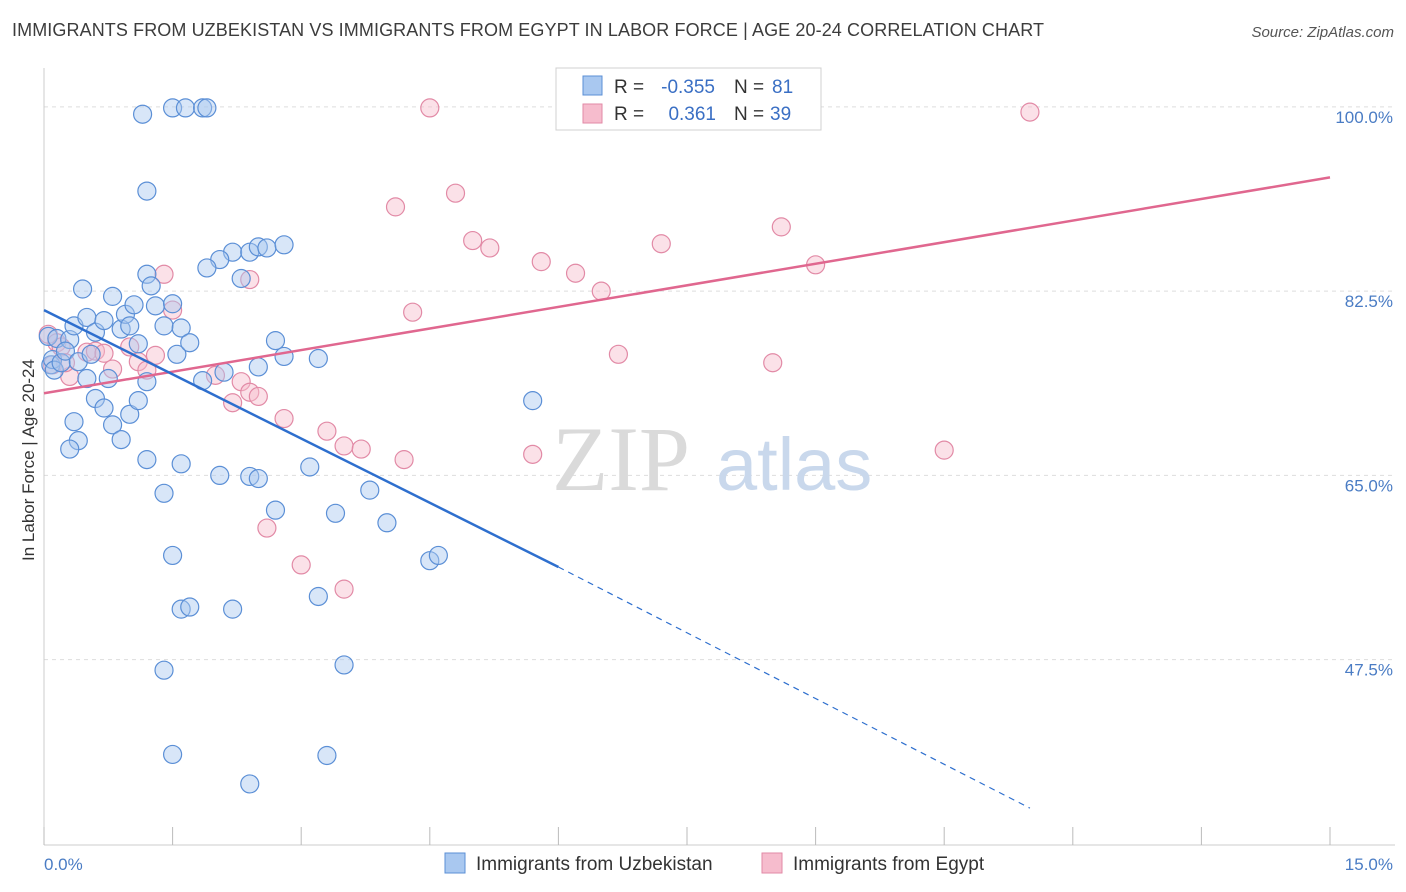  What do you see at coordinates (1369, 670) in the screenshot?
I see `ytick-label-0: 47.5%` at bounding box center [1369, 670].